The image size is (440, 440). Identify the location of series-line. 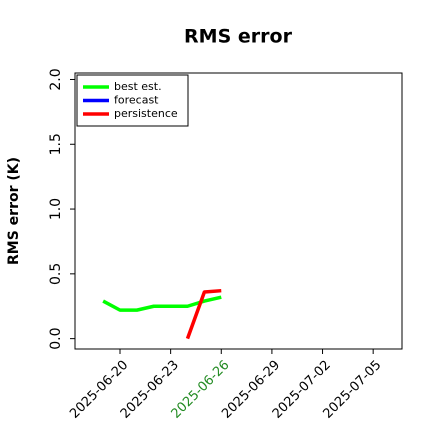
(203, 314).